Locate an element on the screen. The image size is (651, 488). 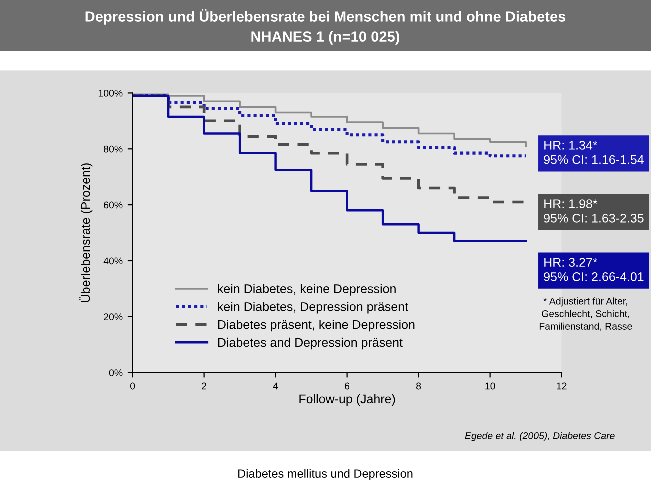
x-tick-label: 2 is located at coordinates (204, 386).